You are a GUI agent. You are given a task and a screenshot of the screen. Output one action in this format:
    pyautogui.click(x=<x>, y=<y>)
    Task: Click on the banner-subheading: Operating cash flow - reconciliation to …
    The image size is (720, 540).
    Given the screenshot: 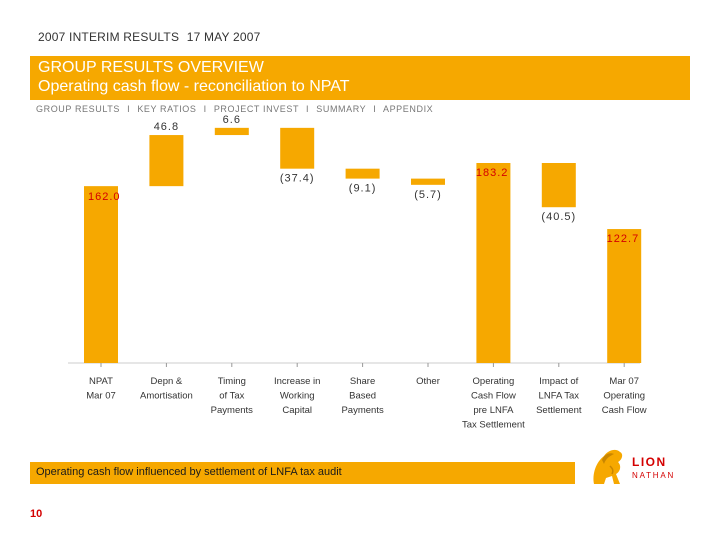 What is the action you would take?
    pyautogui.click(x=194, y=86)
    